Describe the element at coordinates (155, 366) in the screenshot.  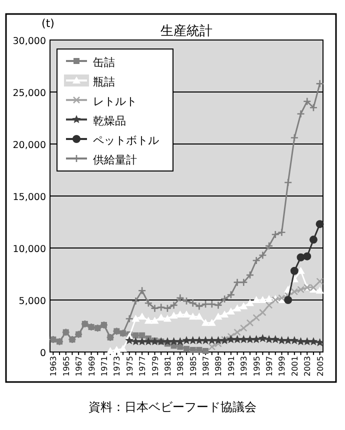
I see `x-tick-label: 1979` at that location.